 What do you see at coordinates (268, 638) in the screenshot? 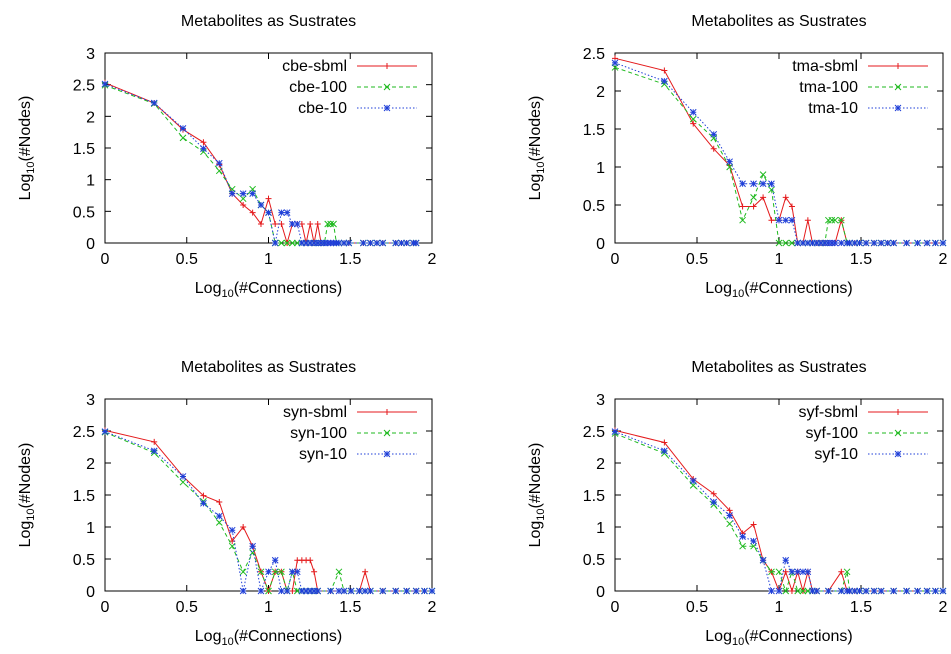
I see `x-axis-label: Log10(#Connections)` at bounding box center [268, 638].